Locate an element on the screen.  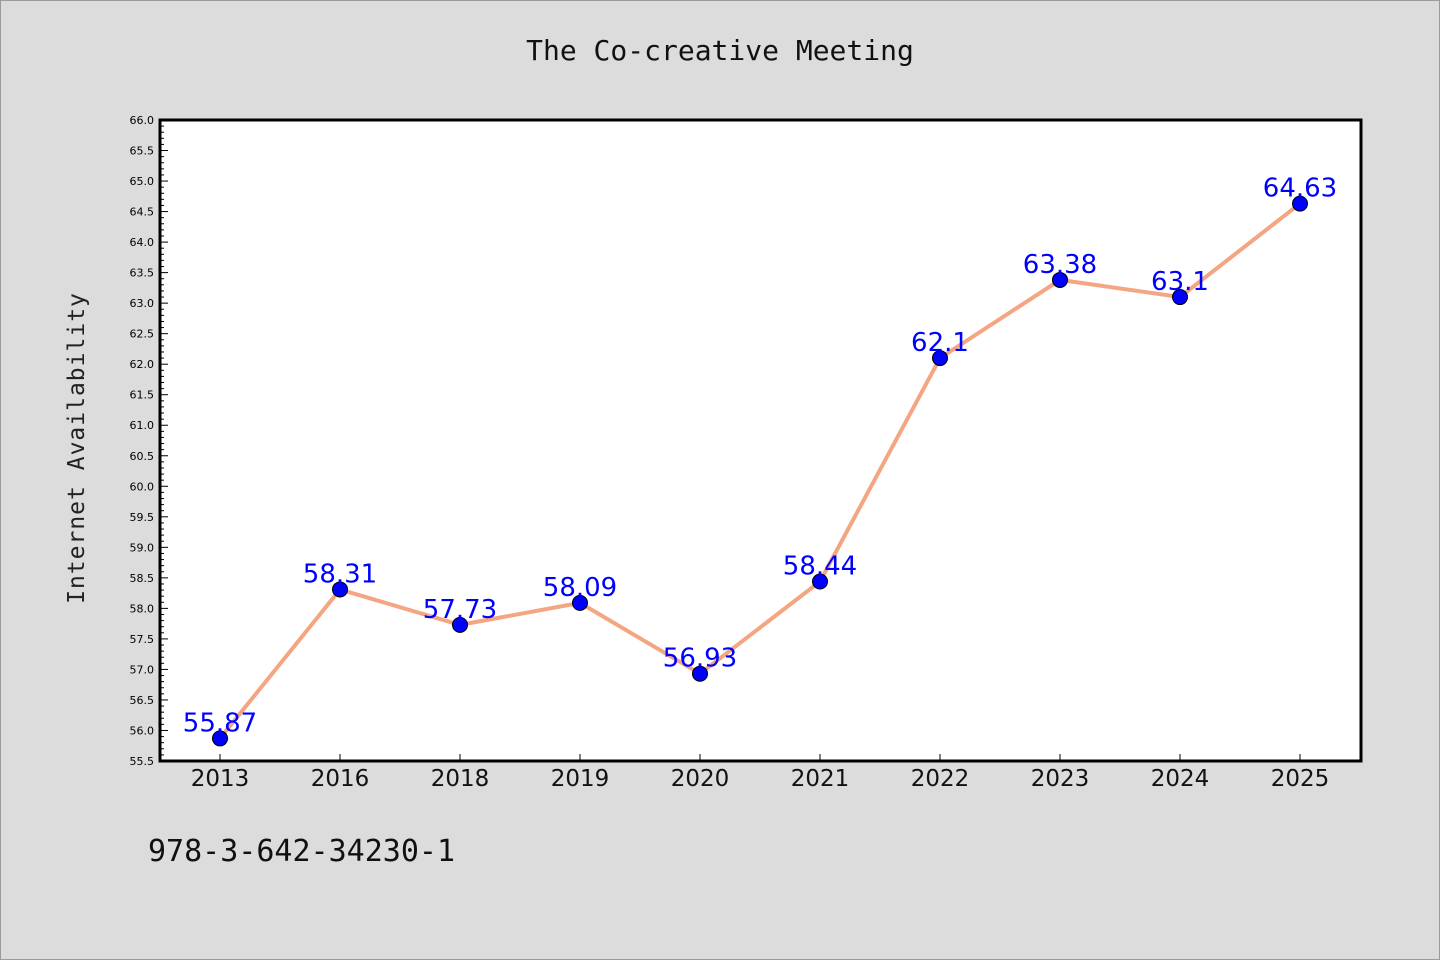
data-label: 64.63 is located at coordinates (1300, 189).